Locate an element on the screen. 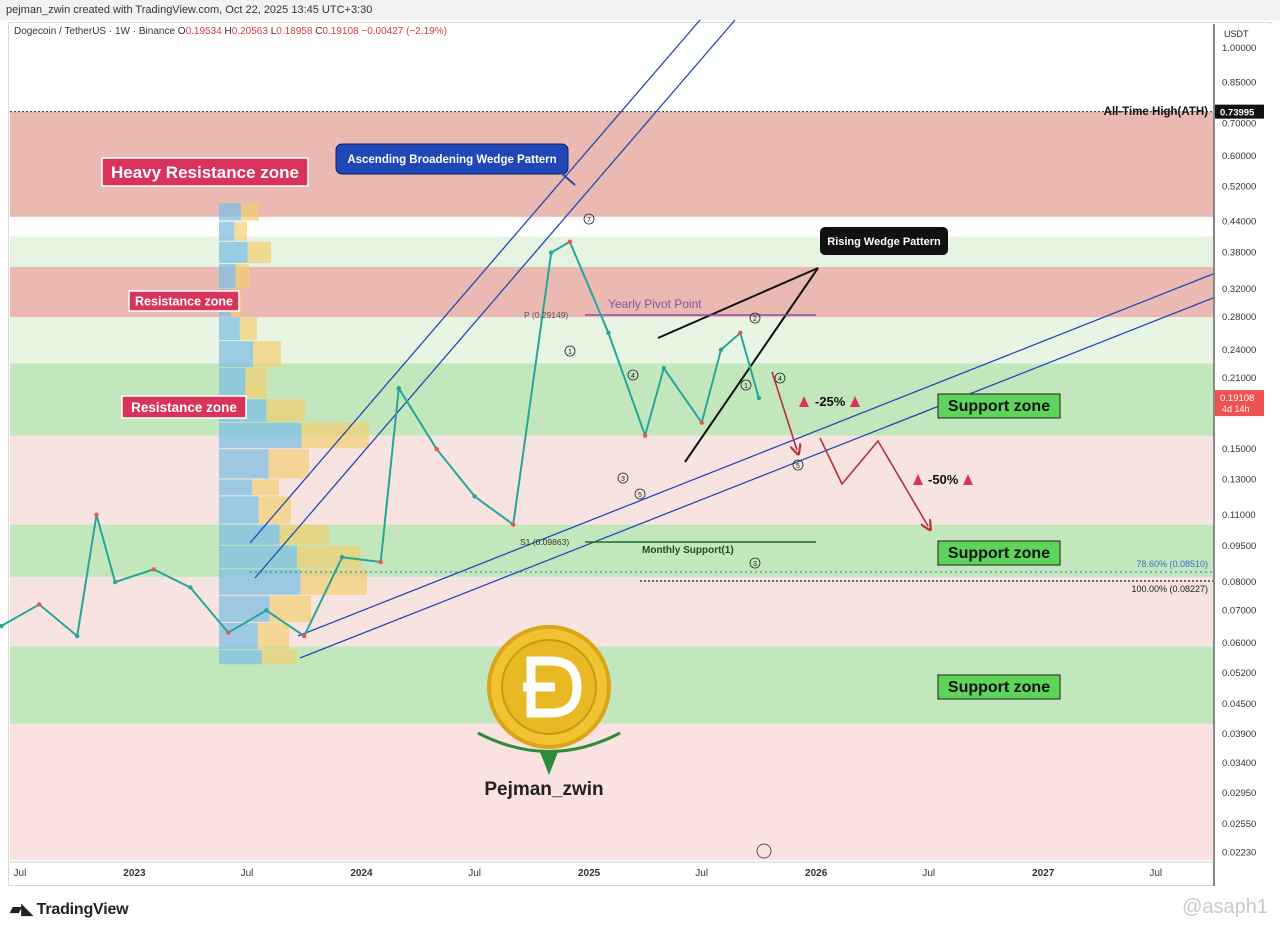 This screenshot has height=932, width=1280. y-tick-label: 0.70000 is located at coordinates (1239, 123).